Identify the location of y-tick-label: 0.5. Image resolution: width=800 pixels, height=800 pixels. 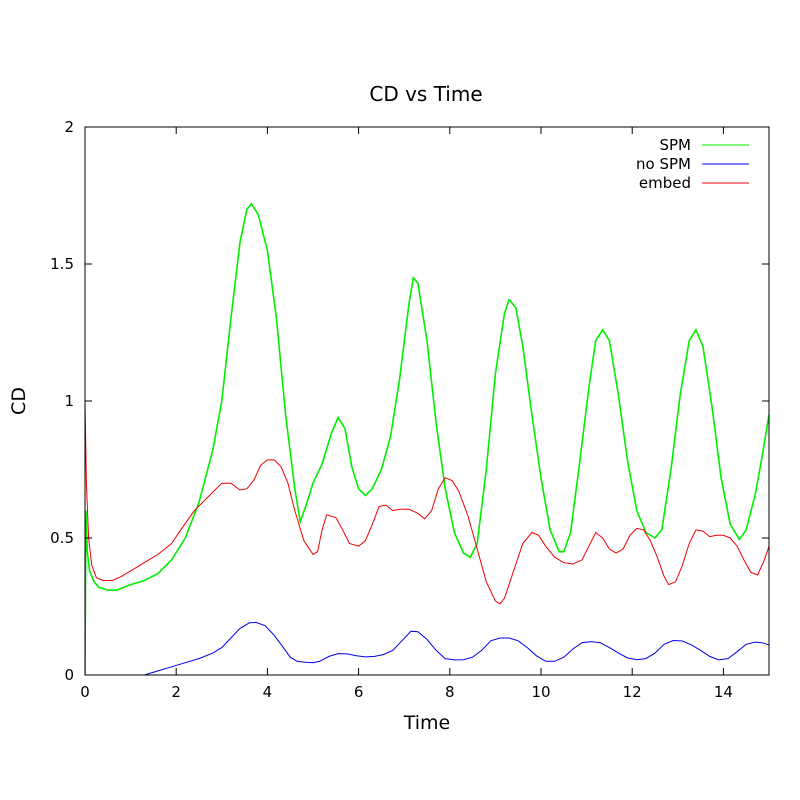
(62, 538).